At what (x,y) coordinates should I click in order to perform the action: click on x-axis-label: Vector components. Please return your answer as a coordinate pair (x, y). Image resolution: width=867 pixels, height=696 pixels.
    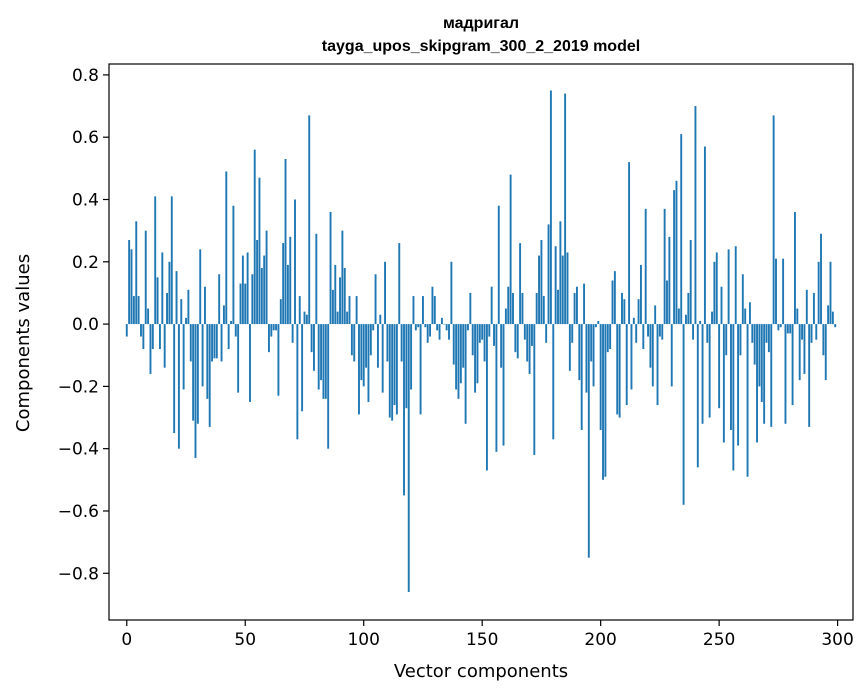
    Looking at the image, I should click on (481, 671).